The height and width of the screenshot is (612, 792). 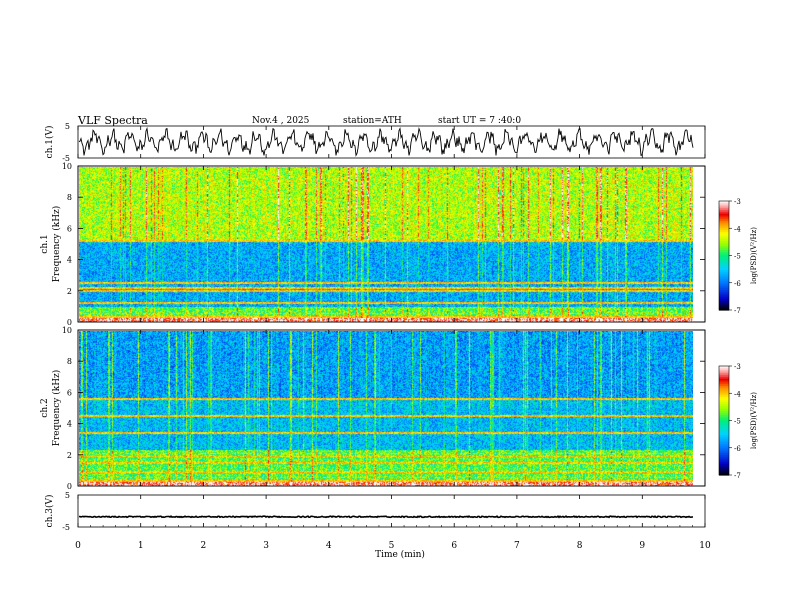 What do you see at coordinates (45, 243) in the screenshot?
I see `ch1-channel-label: ch.1` at bounding box center [45, 243].